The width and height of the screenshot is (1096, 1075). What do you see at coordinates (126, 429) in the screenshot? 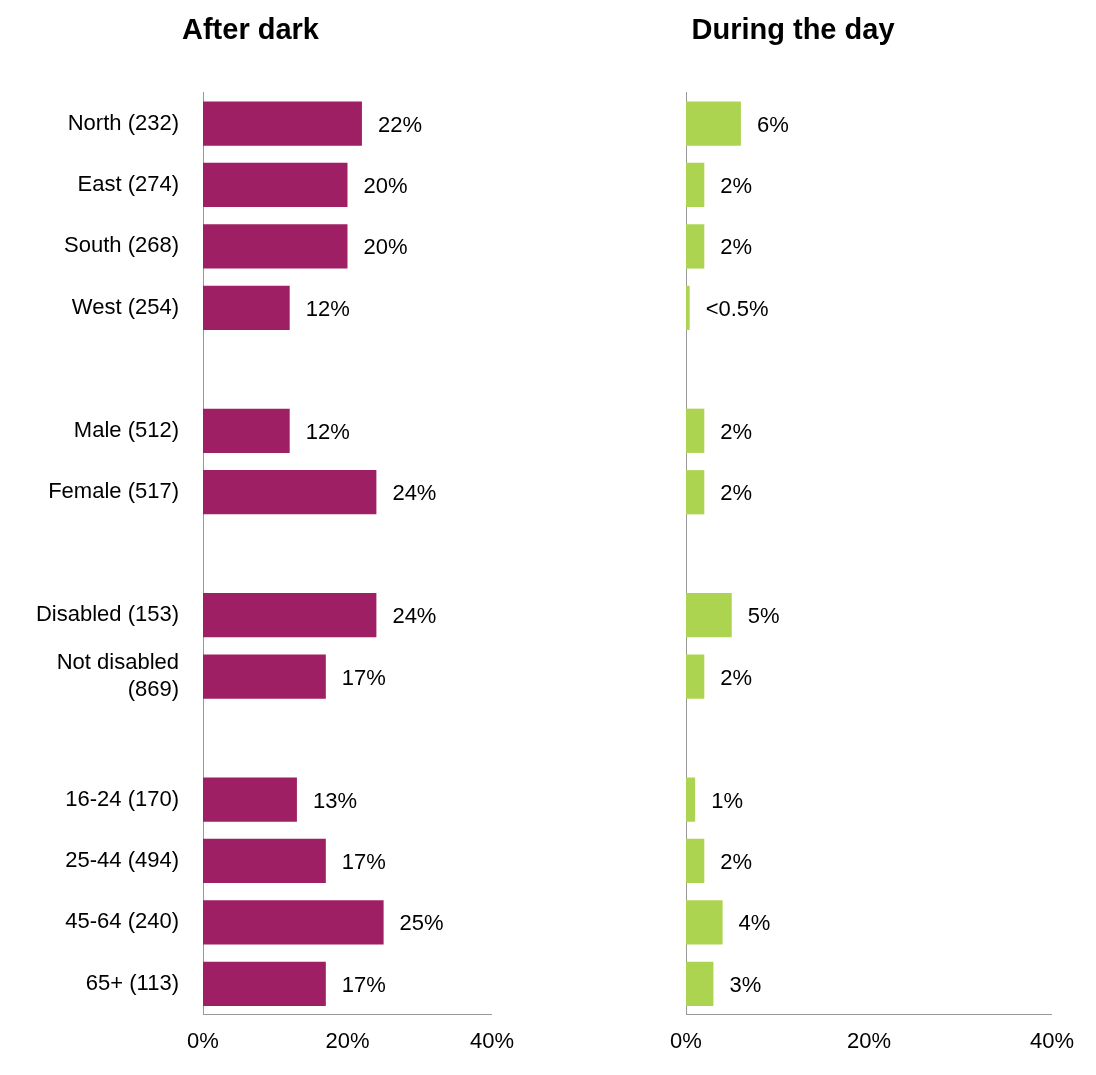
I see `y-tick-label: Male (512)` at bounding box center [126, 429].